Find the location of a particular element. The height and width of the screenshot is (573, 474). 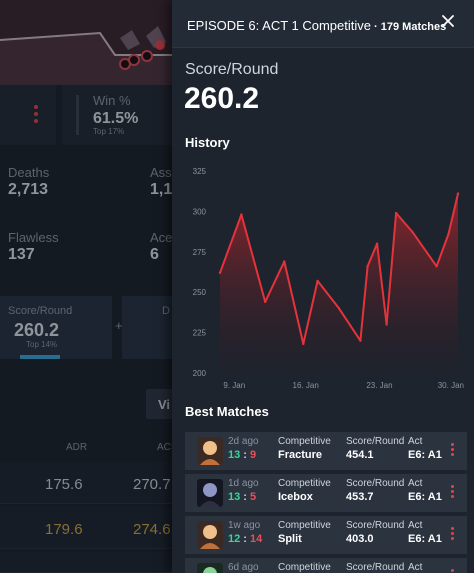

history-title: History is located at coordinates (207, 142).